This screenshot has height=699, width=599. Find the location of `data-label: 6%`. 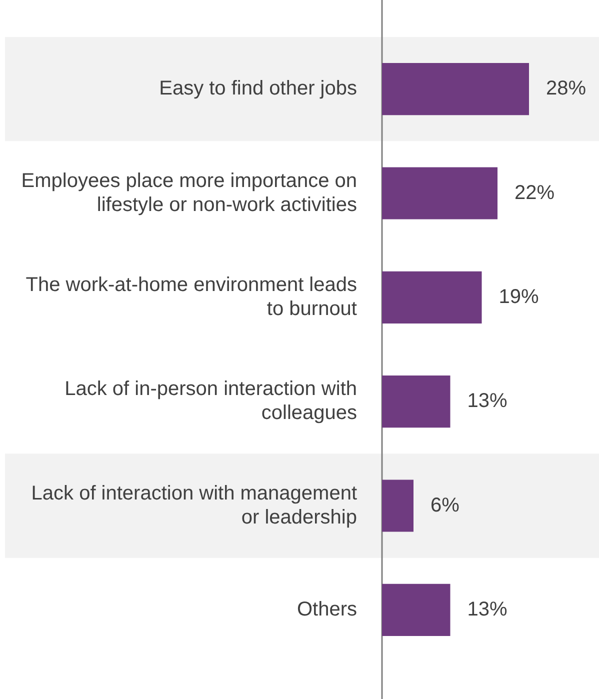

data-label: 6% is located at coordinates (445, 505).